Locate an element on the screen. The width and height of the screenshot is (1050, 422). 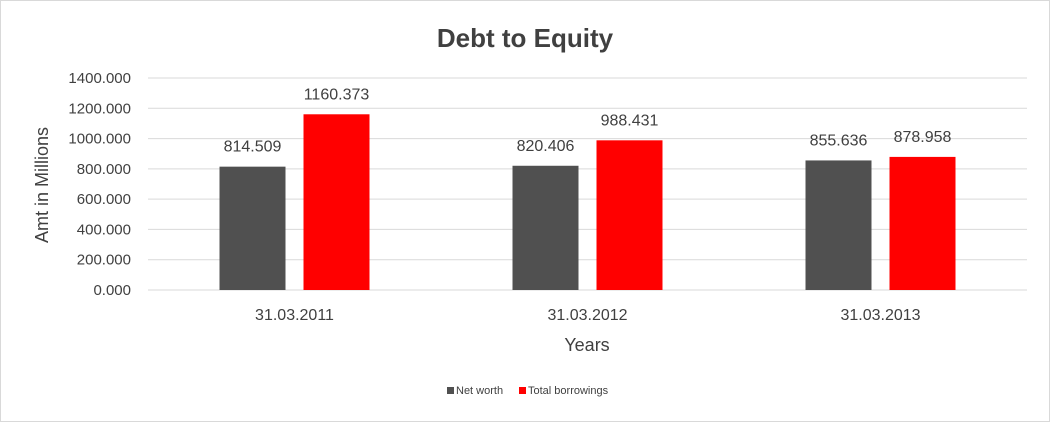
x-category-label: 31.03.2011 is located at coordinates (294, 315).